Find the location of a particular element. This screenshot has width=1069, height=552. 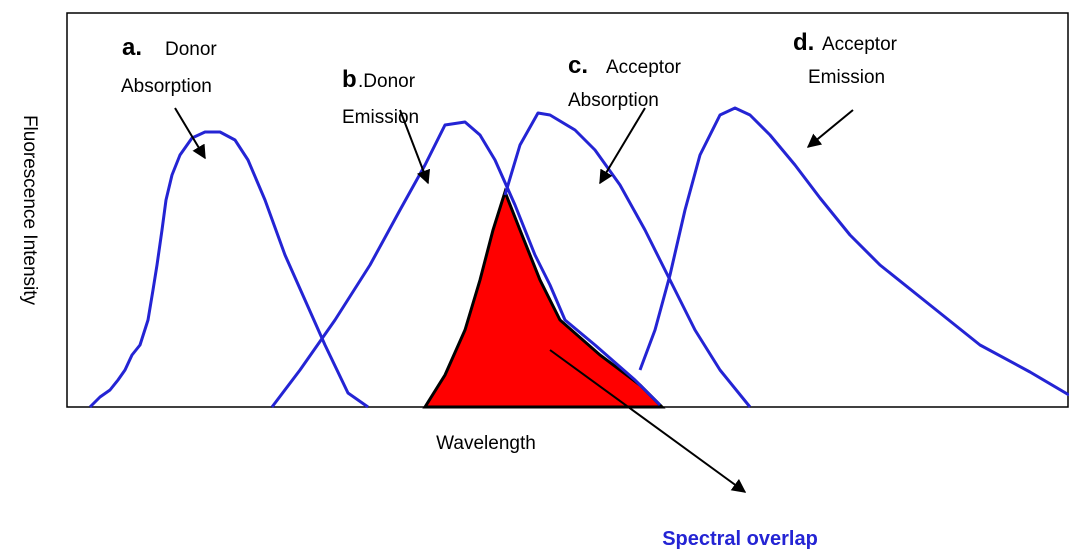

donor-absorption-curve is located at coordinates (228, 269).